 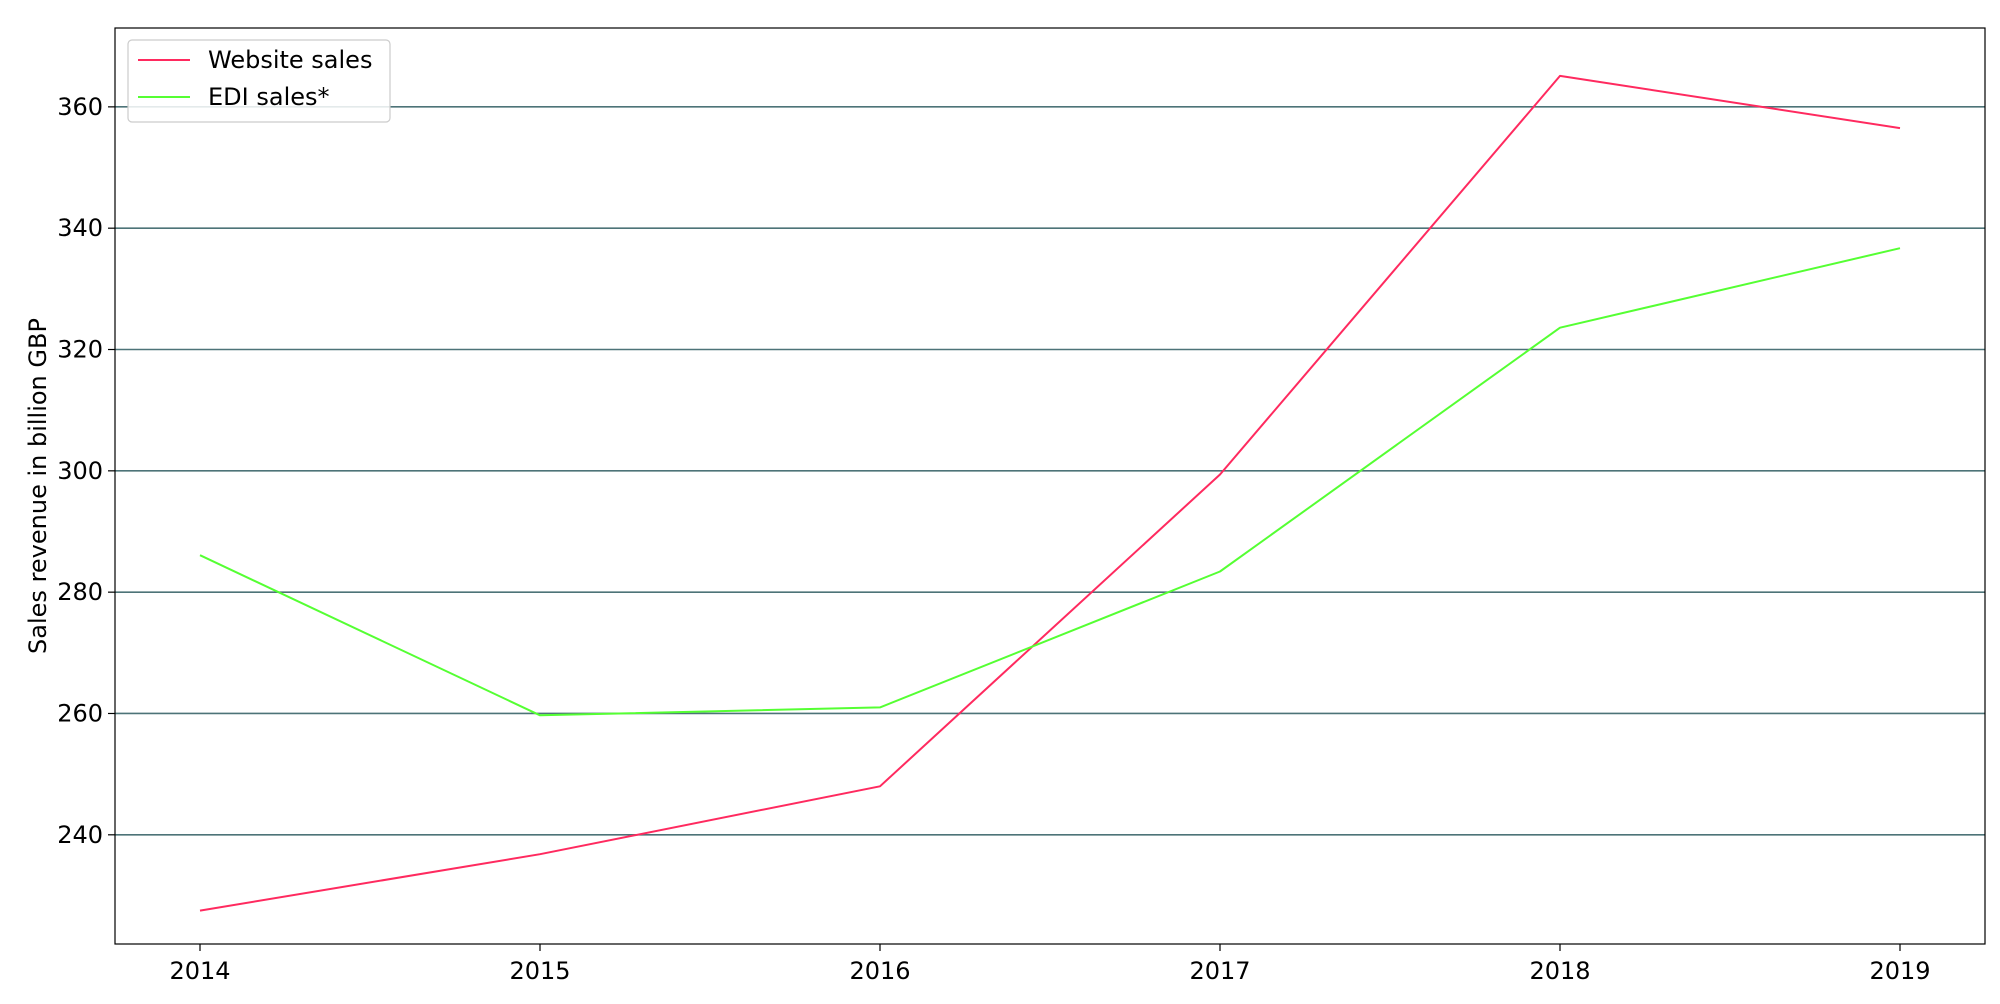 What do you see at coordinates (80, 228) in the screenshot?
I see `y-tick-label: 340` at bounding box center [80, 228].